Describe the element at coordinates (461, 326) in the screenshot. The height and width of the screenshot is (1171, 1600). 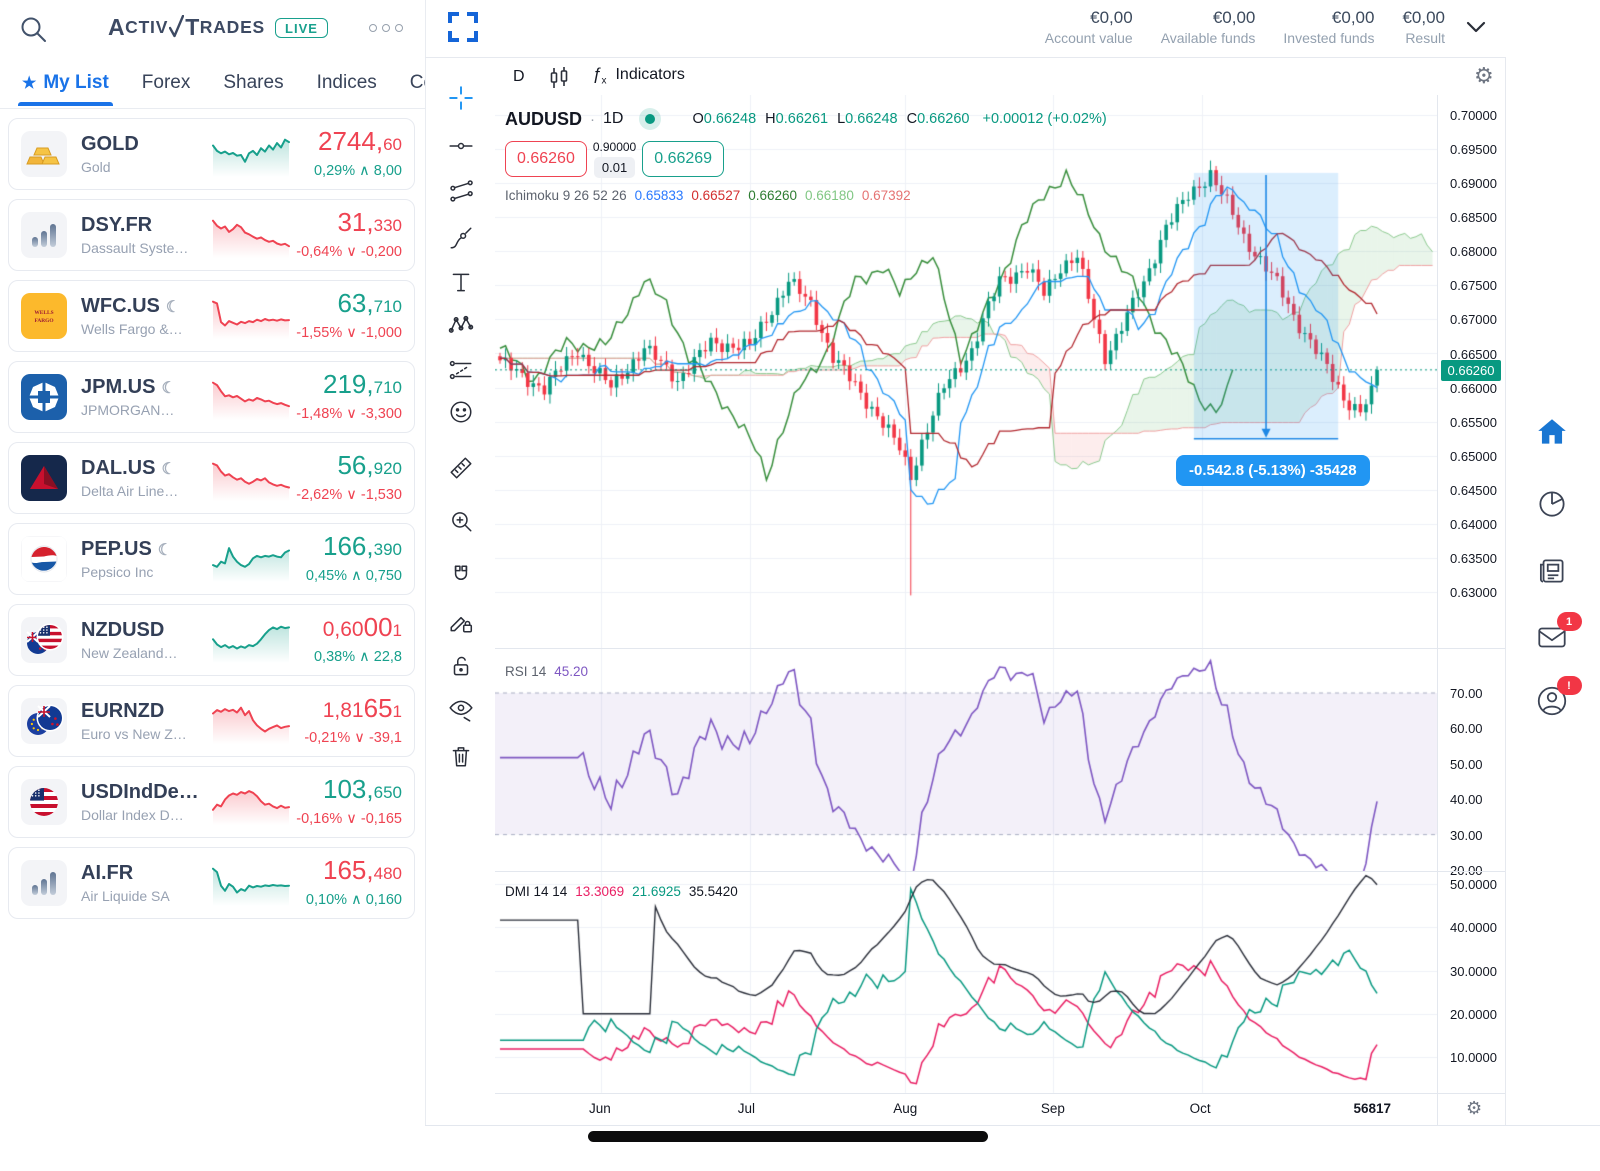
I see `pattern-tool` at that location.